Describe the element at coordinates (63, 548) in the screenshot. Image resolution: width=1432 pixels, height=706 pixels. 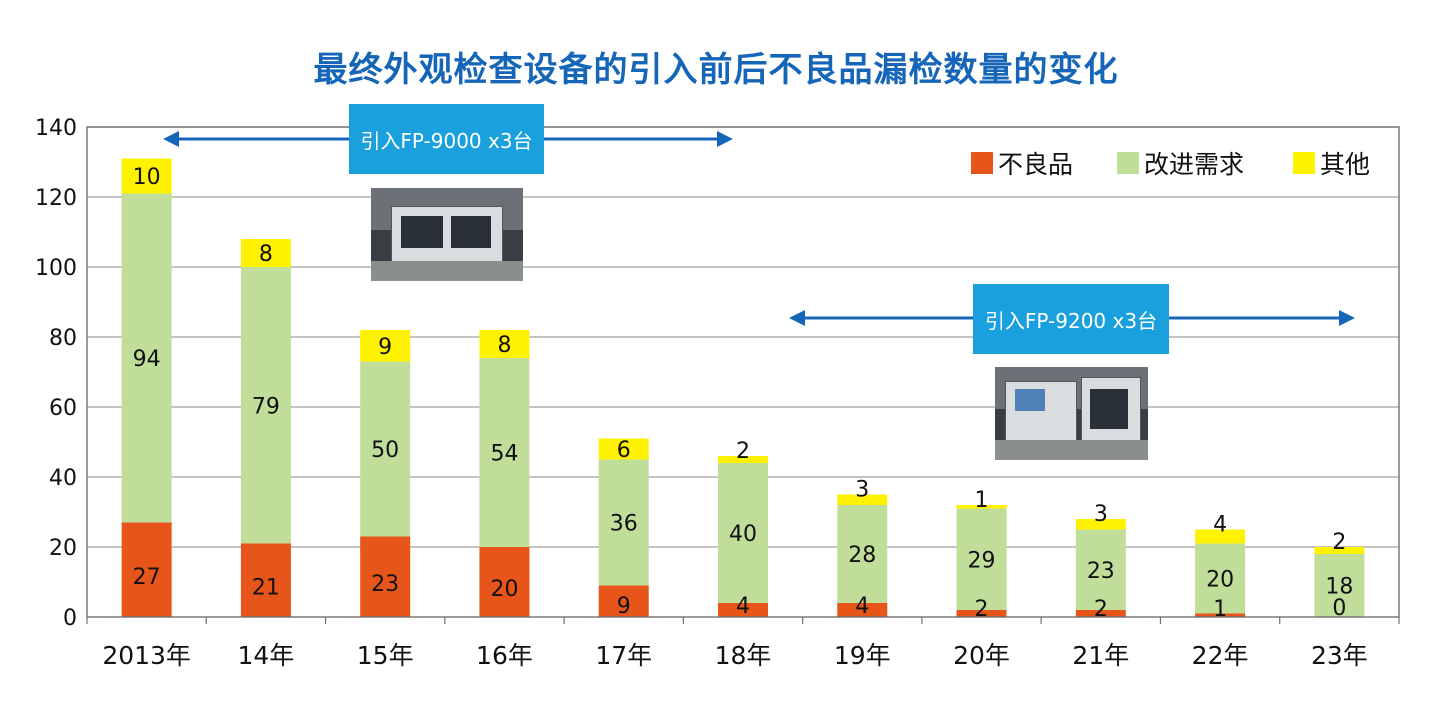
I see `y-tick-label: 20` at that location.